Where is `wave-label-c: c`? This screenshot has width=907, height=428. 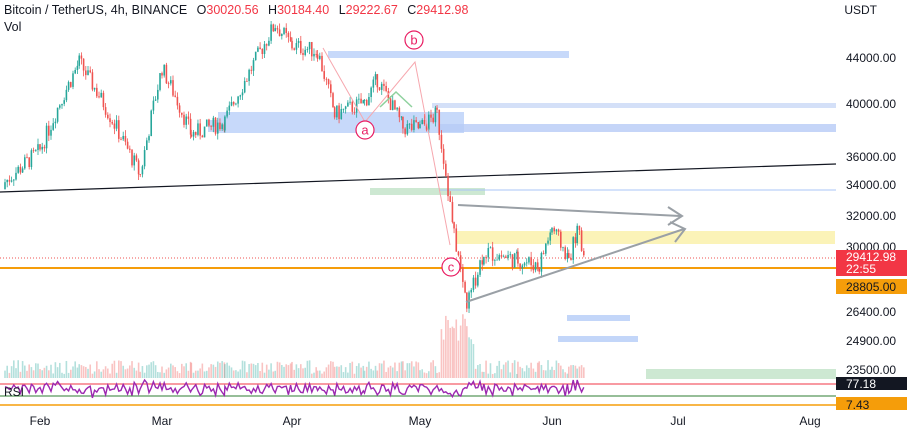
wave-label-c: c is located at coordinates (451, 267).